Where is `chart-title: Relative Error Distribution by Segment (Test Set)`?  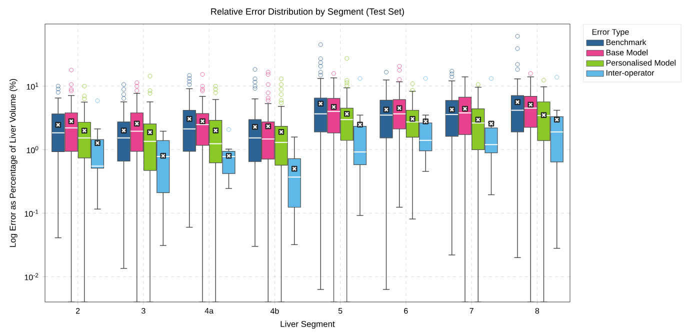
chart-title: Relative Error Distribution by Segment (Test Set) is located at coordinates (307, 12).